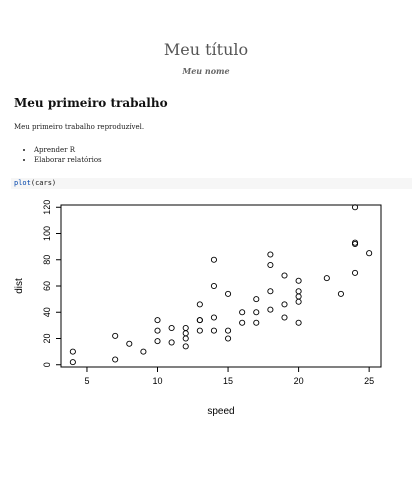  What do you see at coordinates (43, 183) in the screenshot?
I see `code-args: (cars)` at bounding box center [43, 183].